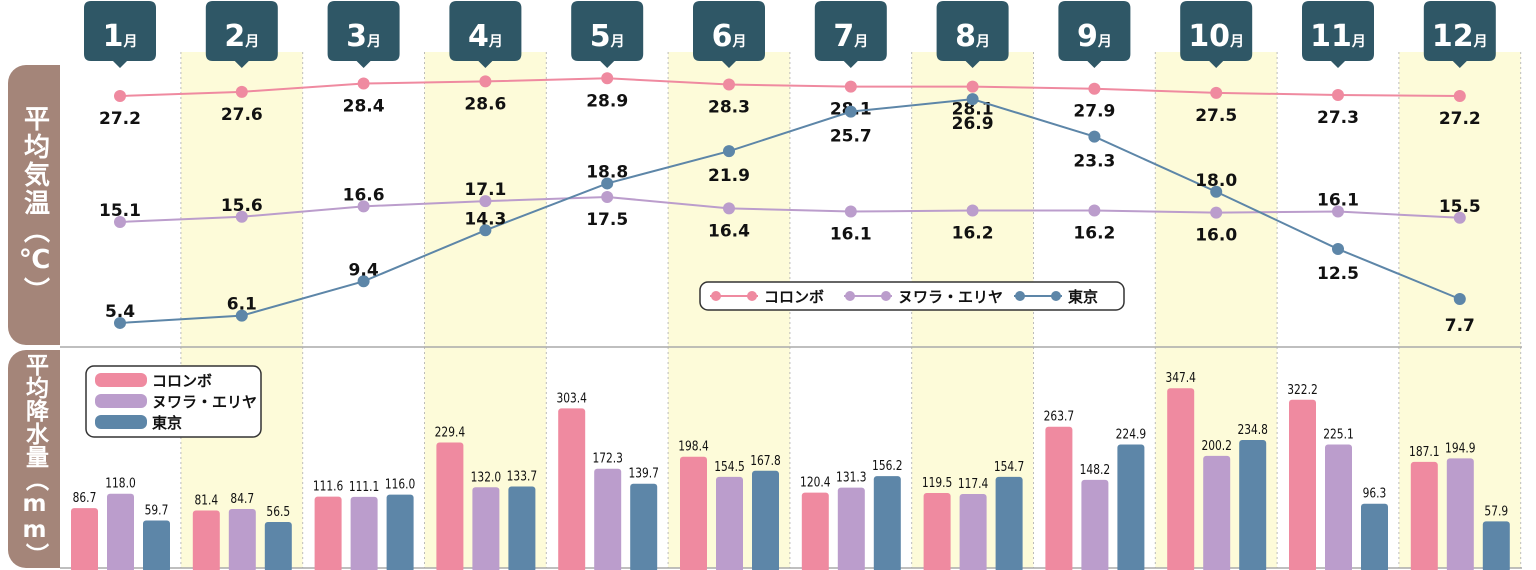  What do you see at coordinates (85, 497) in the screenshot?
I see `bar-label: 86.7` at bounding box center [85, 497].